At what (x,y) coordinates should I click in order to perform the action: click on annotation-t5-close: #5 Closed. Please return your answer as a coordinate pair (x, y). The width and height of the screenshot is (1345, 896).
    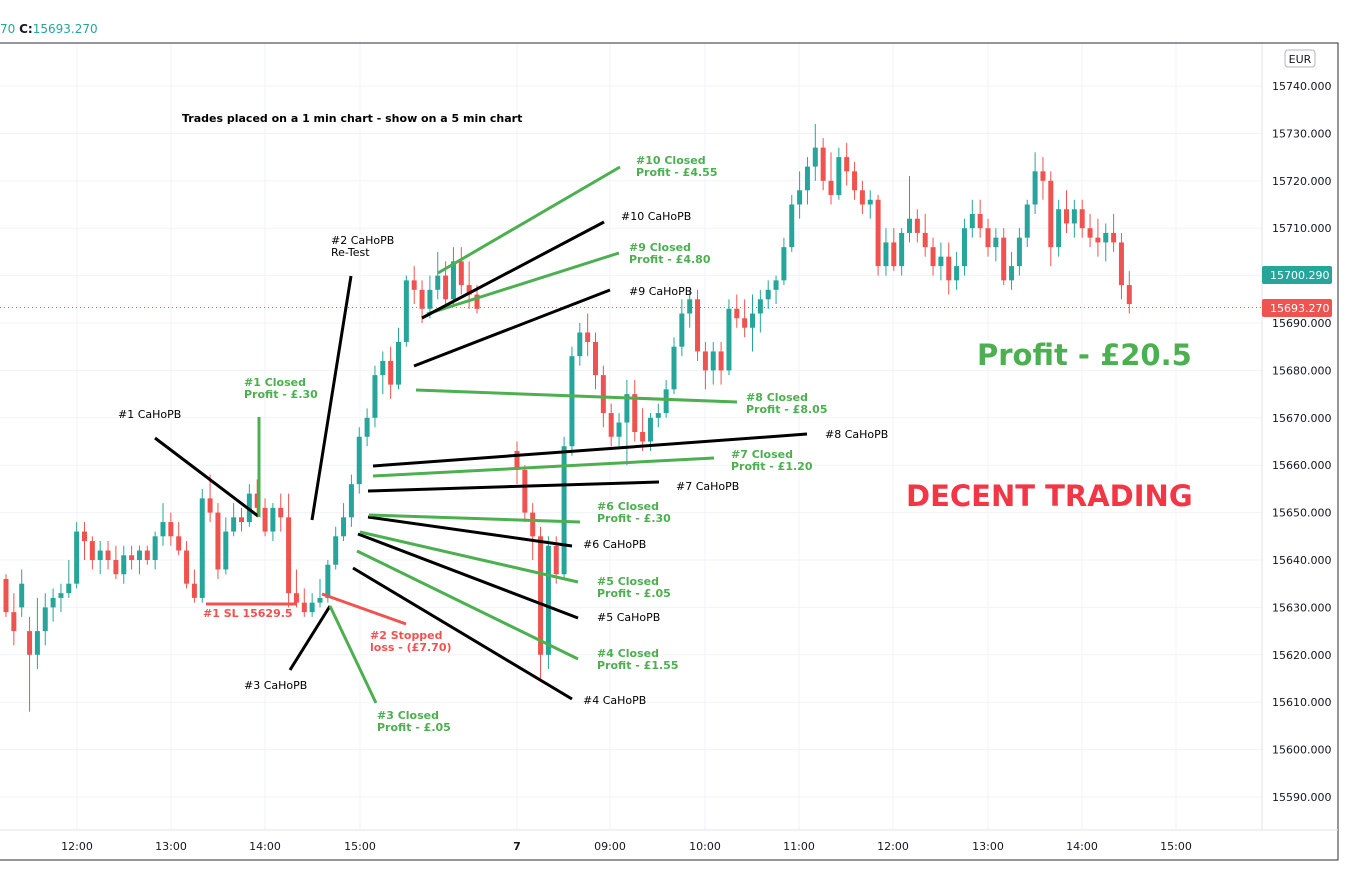
    Looking at the image, I should click on (628, 581).